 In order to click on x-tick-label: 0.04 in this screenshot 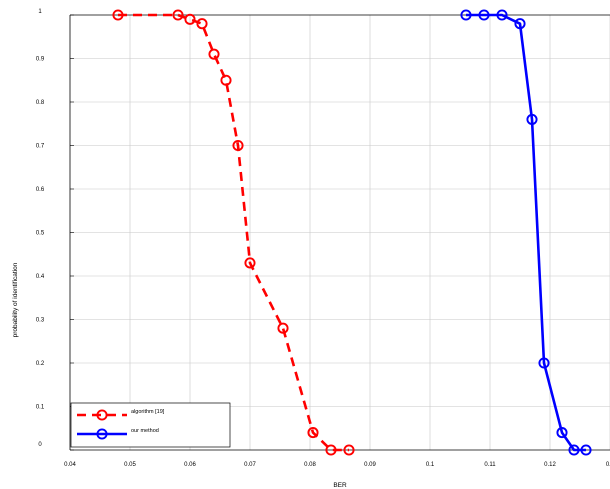, I will do `click(70, 465)`.